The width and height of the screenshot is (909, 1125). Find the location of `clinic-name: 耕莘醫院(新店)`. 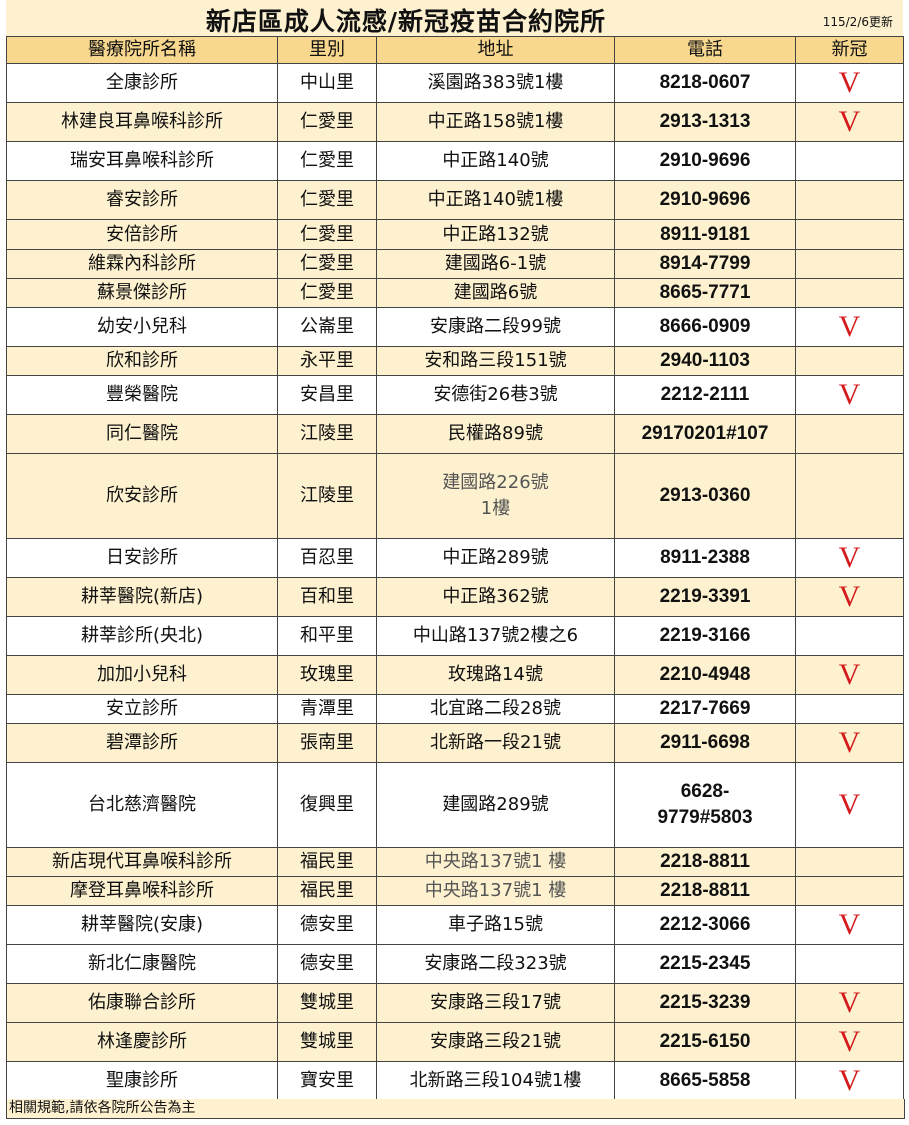

clinic-name: 耕莘醫院(新店) is located at coordinates (142, 597).